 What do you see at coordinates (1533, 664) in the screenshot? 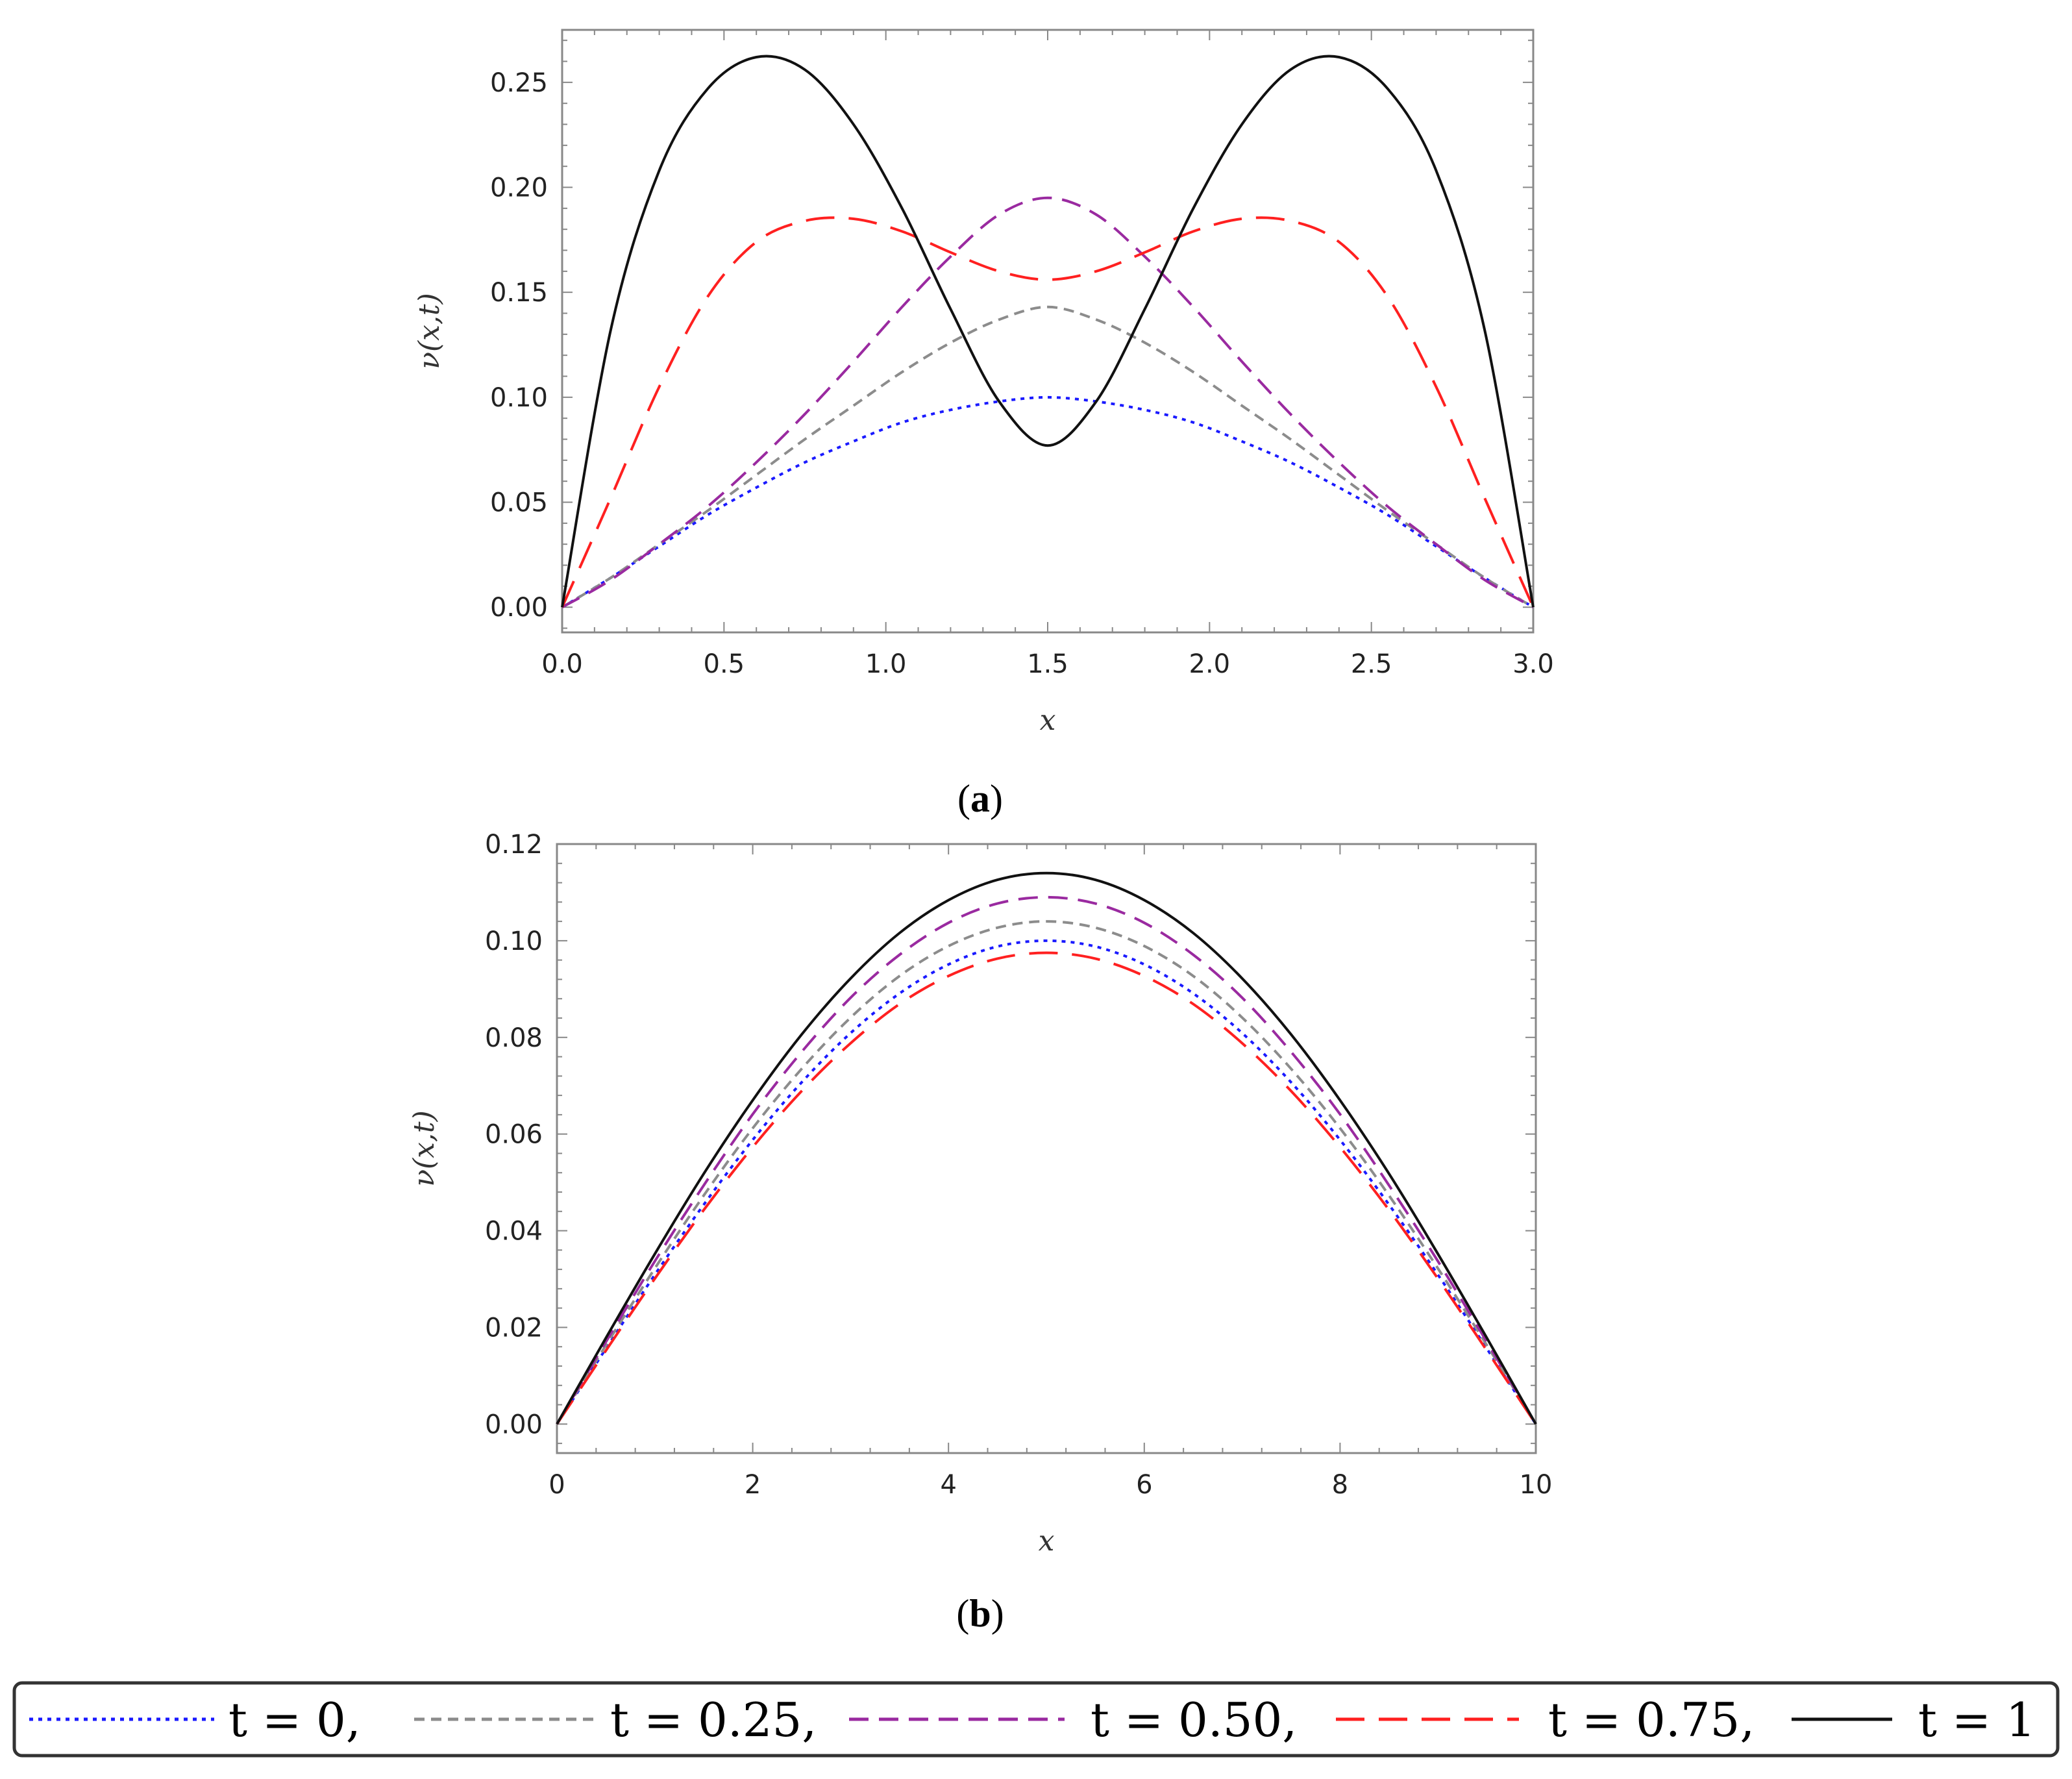
I see `x-tick-label-a: 3.0` at bounding box center [1533, 664].